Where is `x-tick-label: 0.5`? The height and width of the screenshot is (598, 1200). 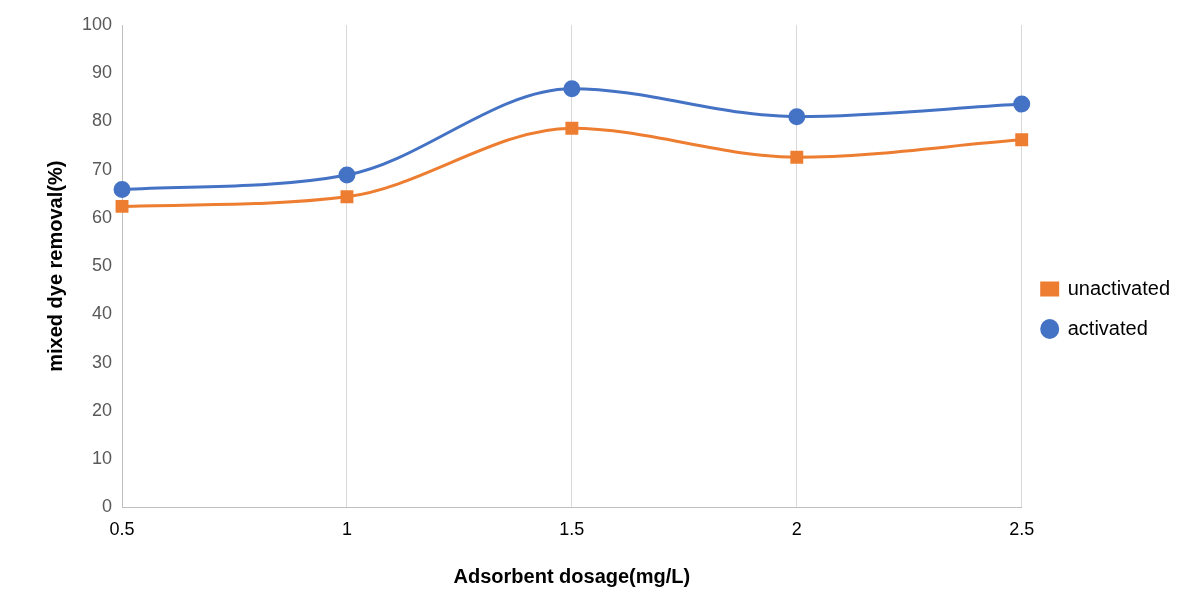
x-tick-label: 0.5 is located at coordinates (122, 529).